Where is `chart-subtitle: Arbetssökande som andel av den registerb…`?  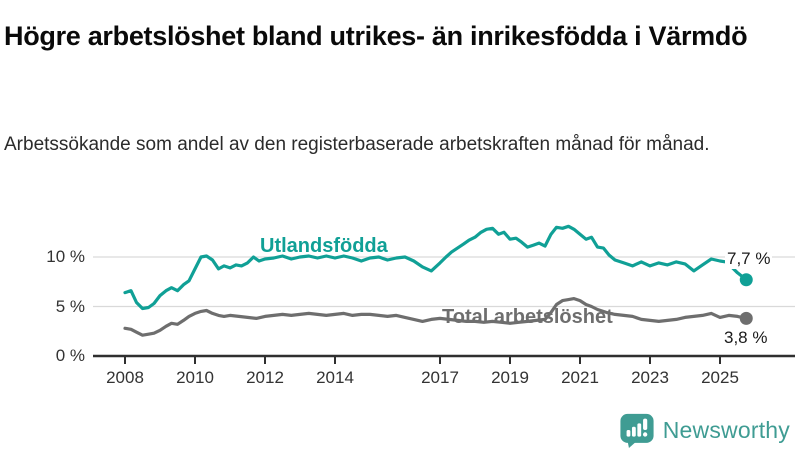 chart-subtitle: Arbetssökande som andel av den registerb… is located at coordinates (357, 144).